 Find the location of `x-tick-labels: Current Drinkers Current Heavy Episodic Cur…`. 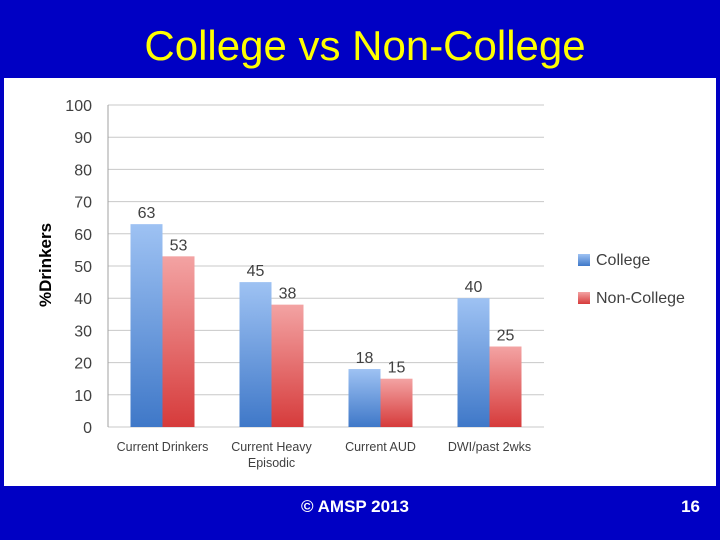

x-tick-labels: Current Drinkers Current Heavy Episodic Cur… is located at coordinates (324, 455).